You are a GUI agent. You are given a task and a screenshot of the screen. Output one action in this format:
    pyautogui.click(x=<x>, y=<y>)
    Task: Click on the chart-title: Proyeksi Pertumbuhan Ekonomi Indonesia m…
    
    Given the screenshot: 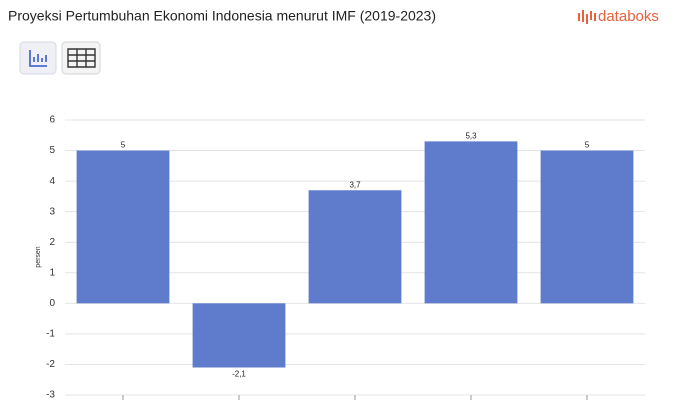 What is the action you would take?
    pyautogui.click(x=222, y=16)
    